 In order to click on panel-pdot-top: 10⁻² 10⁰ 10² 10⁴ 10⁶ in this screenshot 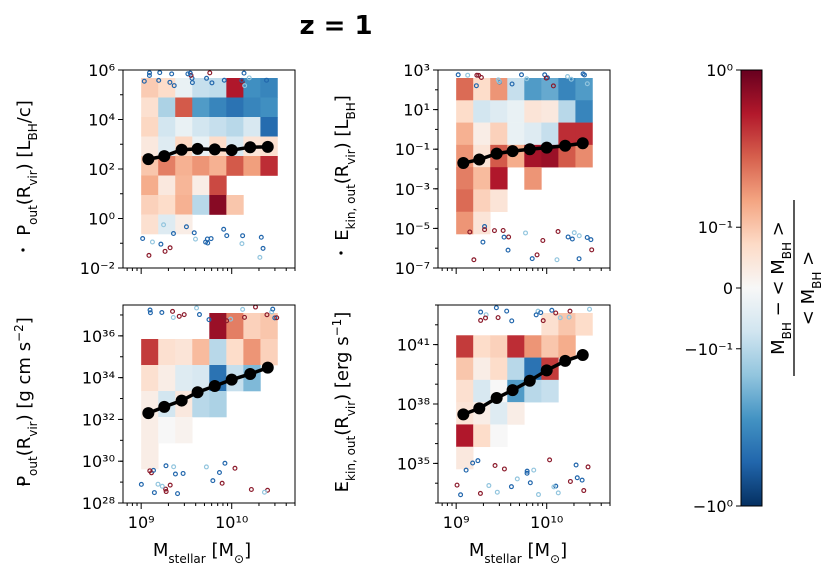, I will do `click(188, 169)`.